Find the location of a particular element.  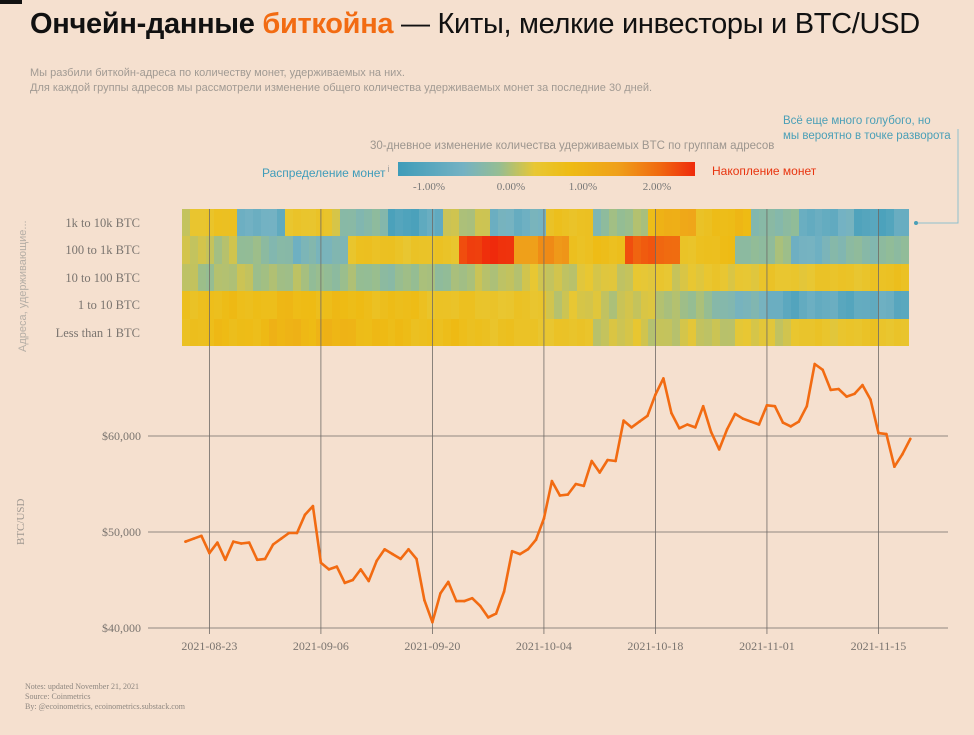

heatmap-row-label: 1k to 10k BTC is located at coordinates (102, 223).